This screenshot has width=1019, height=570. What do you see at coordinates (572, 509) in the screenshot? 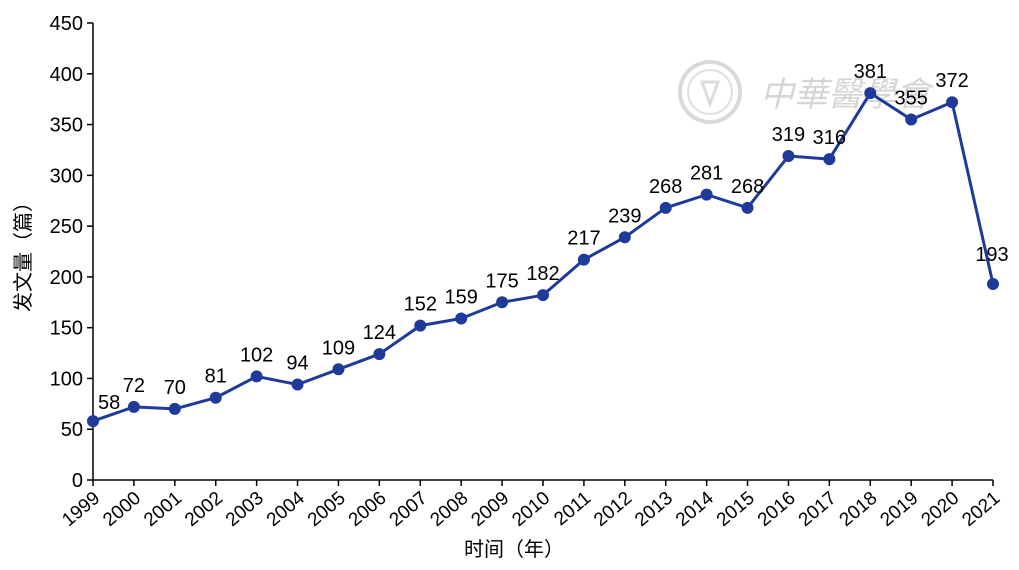
I see `x-tick-label: 2011` at bounding box center [572, 509].